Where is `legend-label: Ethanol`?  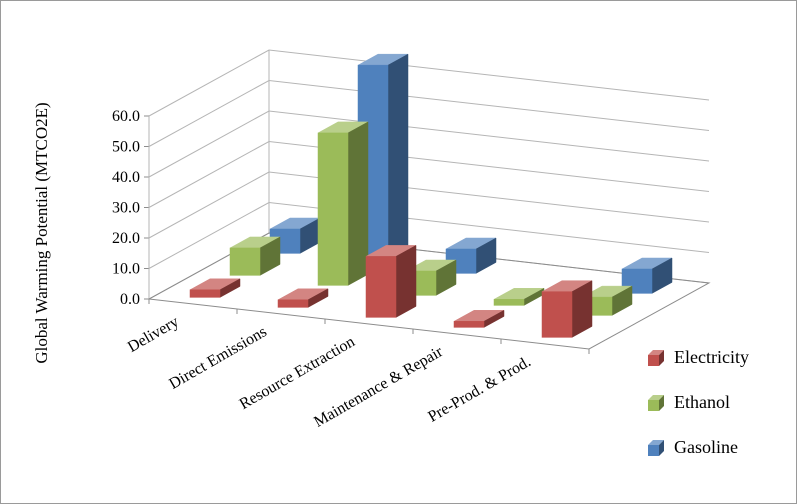
legend-label: Ethanol is located at coordinates (702, 402).